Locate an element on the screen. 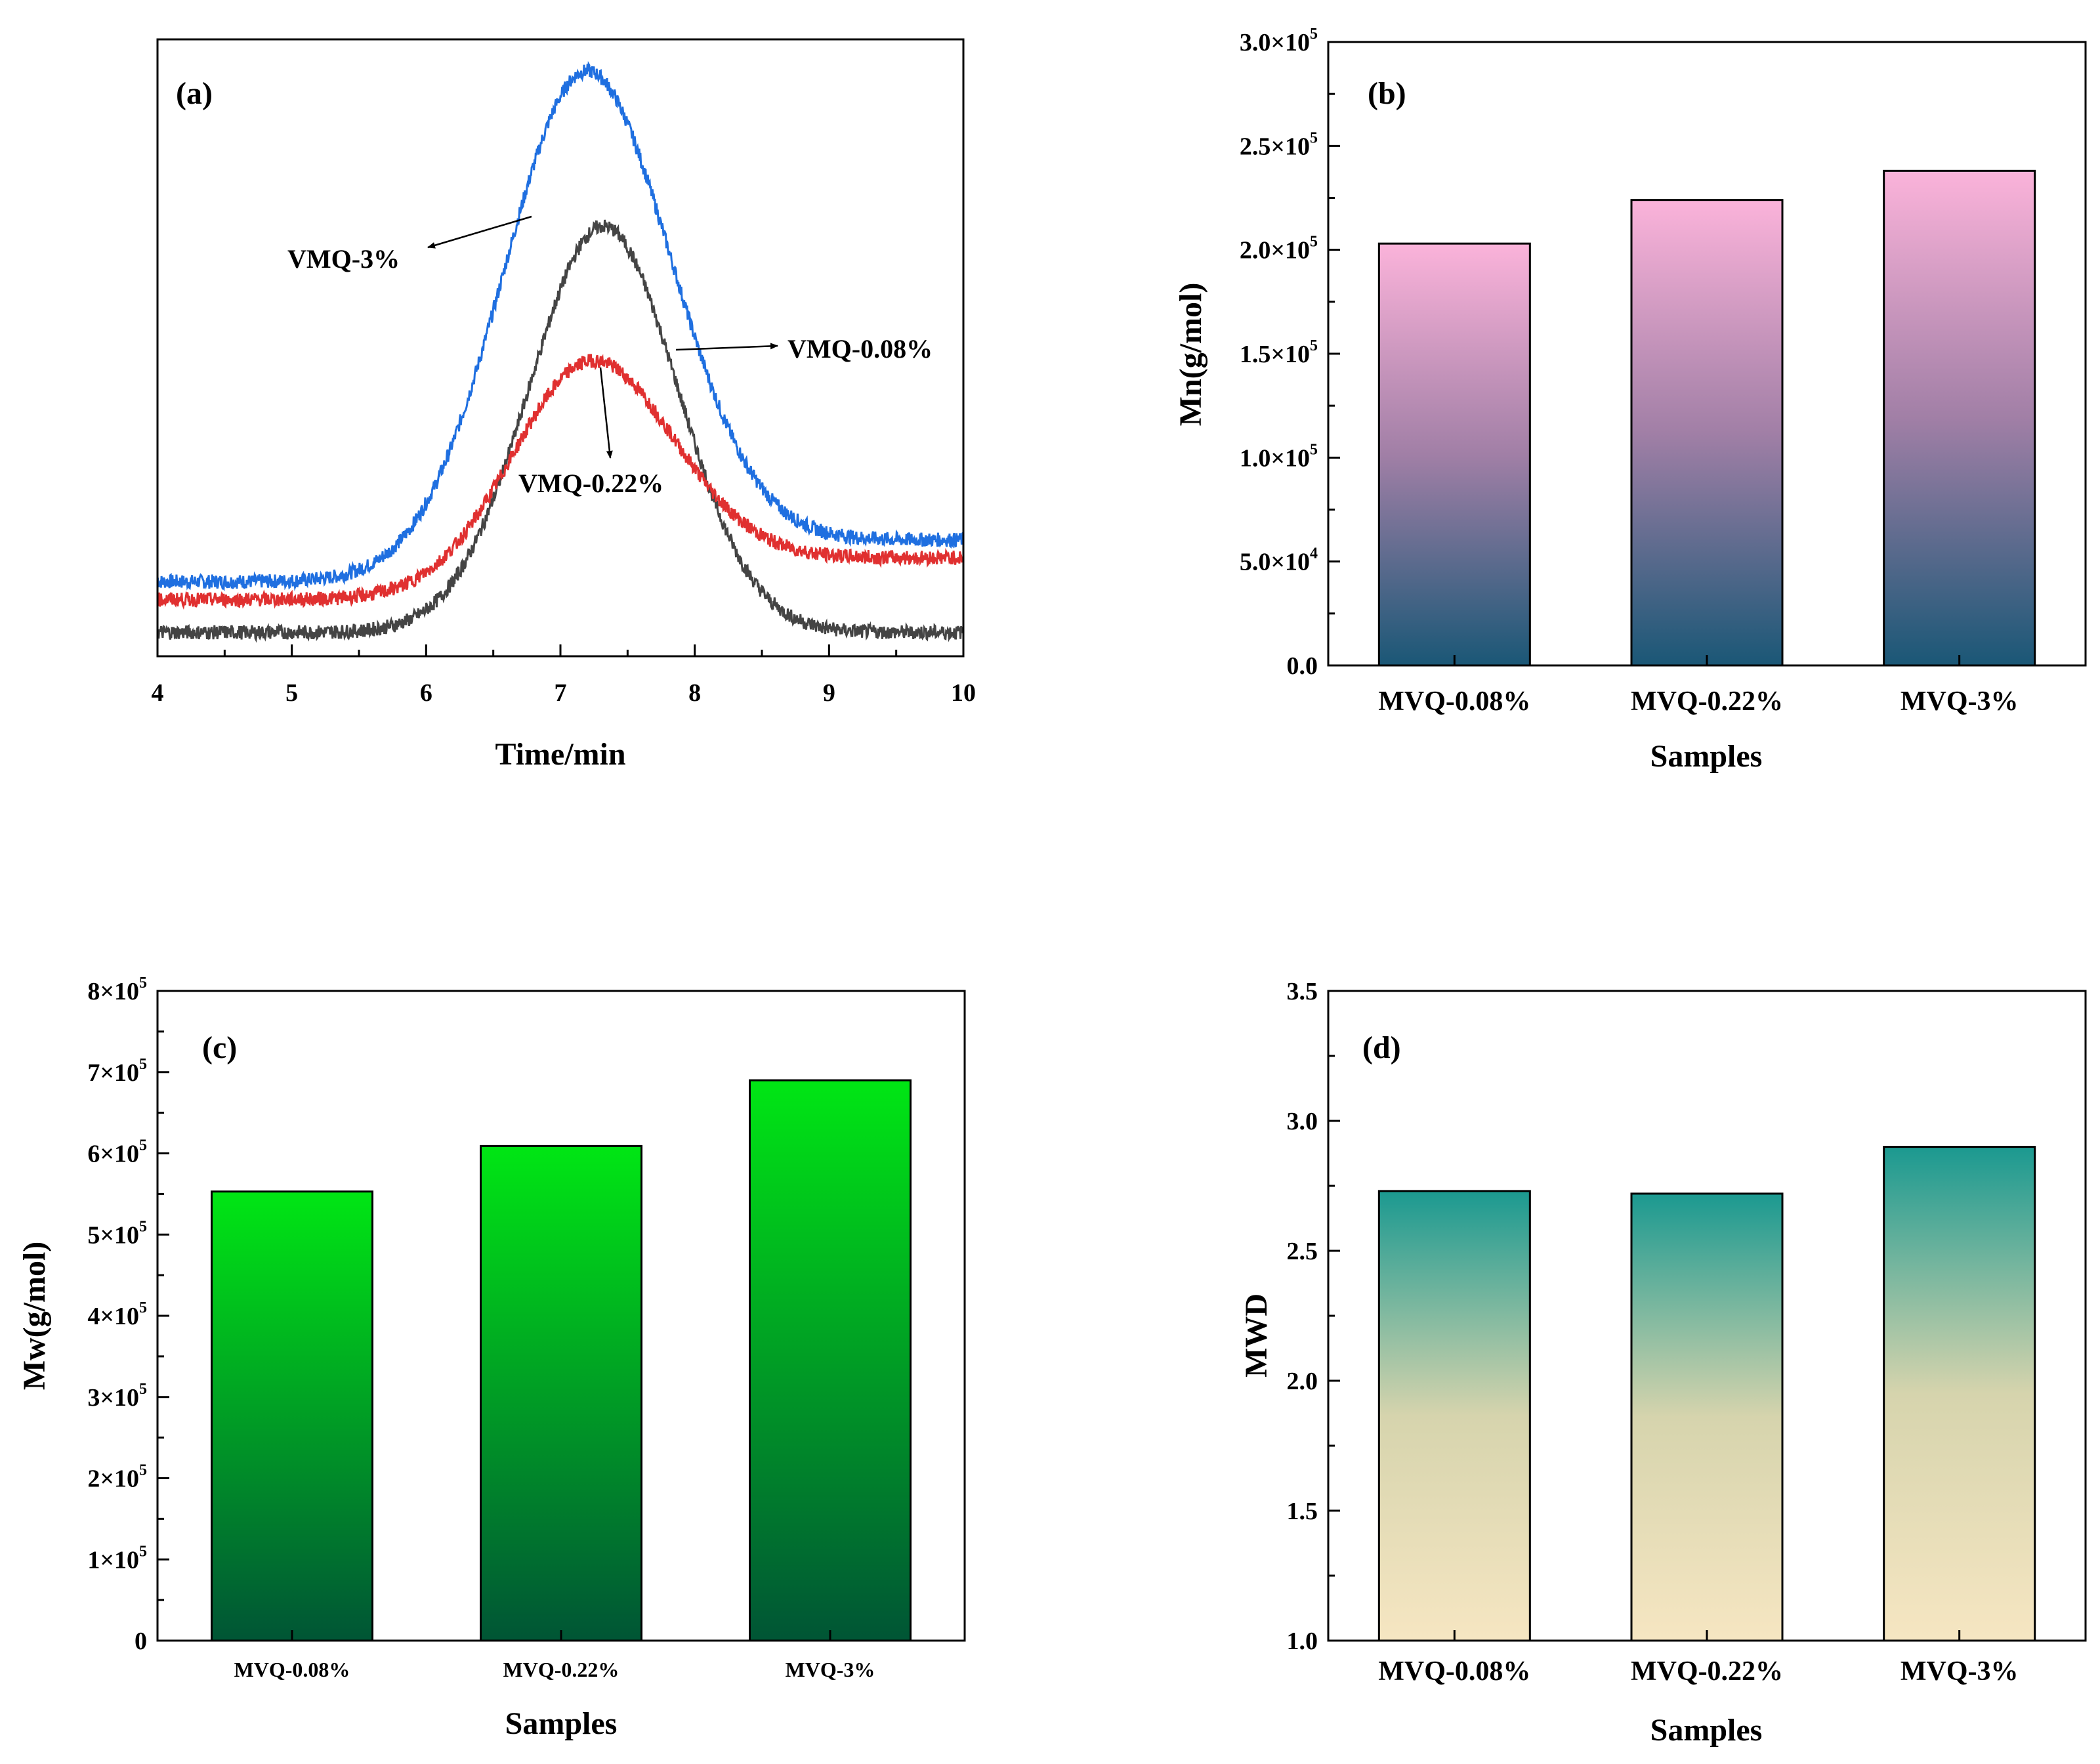 The image size is (2100, 1764). y-tick-label: 0.0 is located at coordinates (1302, 666).